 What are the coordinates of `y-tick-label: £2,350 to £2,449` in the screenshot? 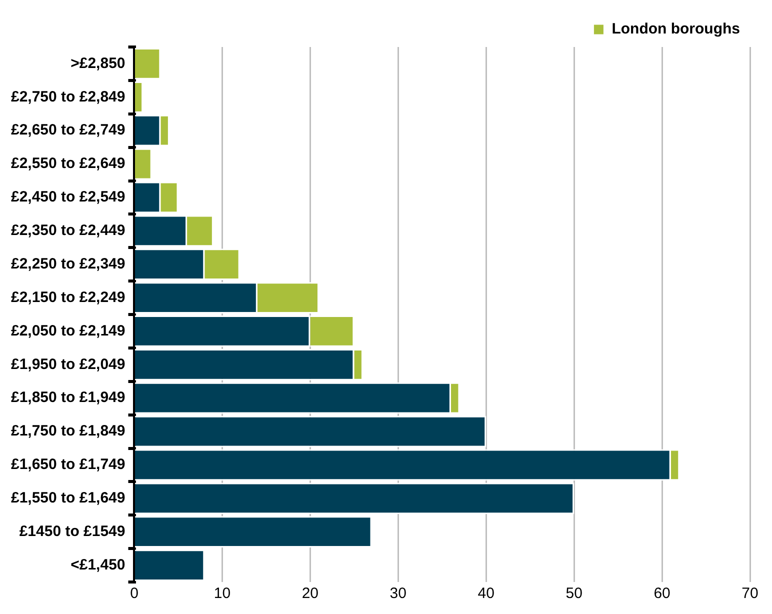 It's located at (68, 231).